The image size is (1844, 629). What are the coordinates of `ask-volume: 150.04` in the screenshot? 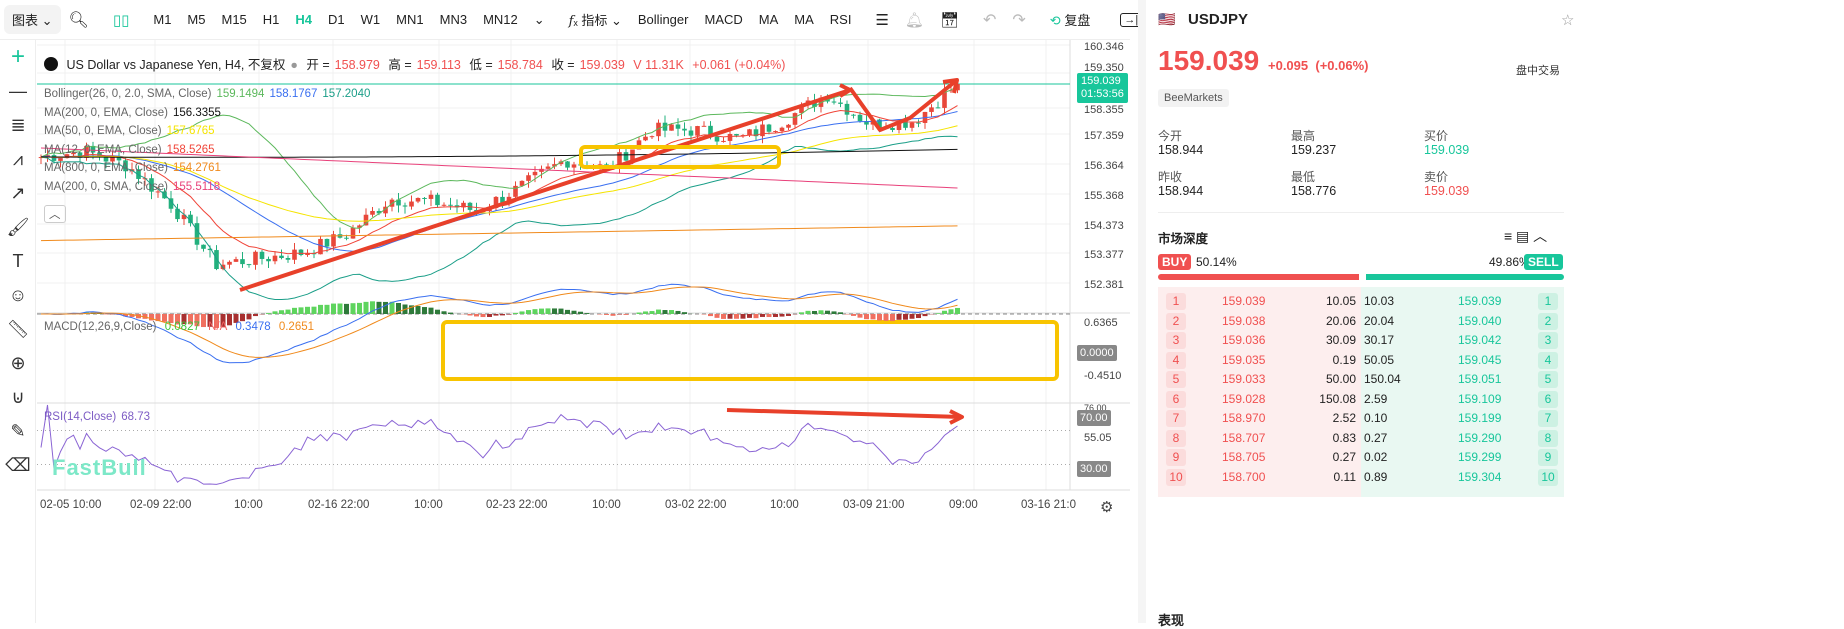 It's located at (1382, 379).